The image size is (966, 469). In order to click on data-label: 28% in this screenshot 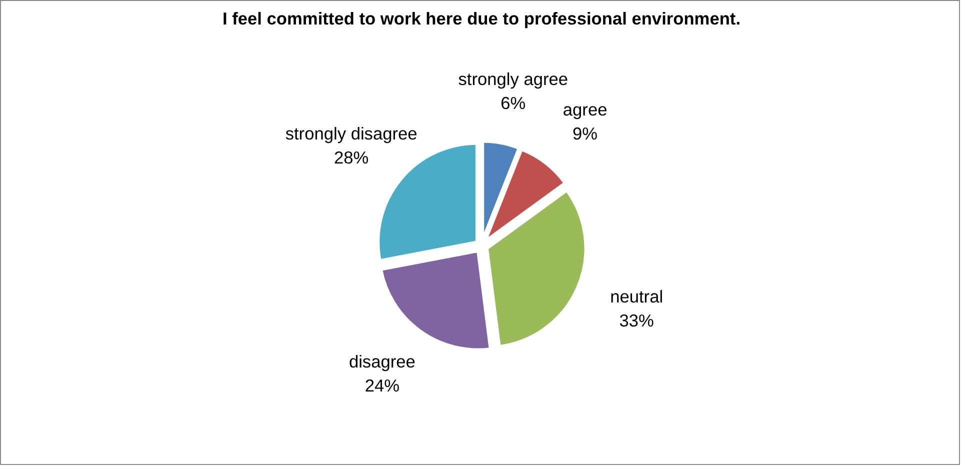, I will do `click(351, 157)`.